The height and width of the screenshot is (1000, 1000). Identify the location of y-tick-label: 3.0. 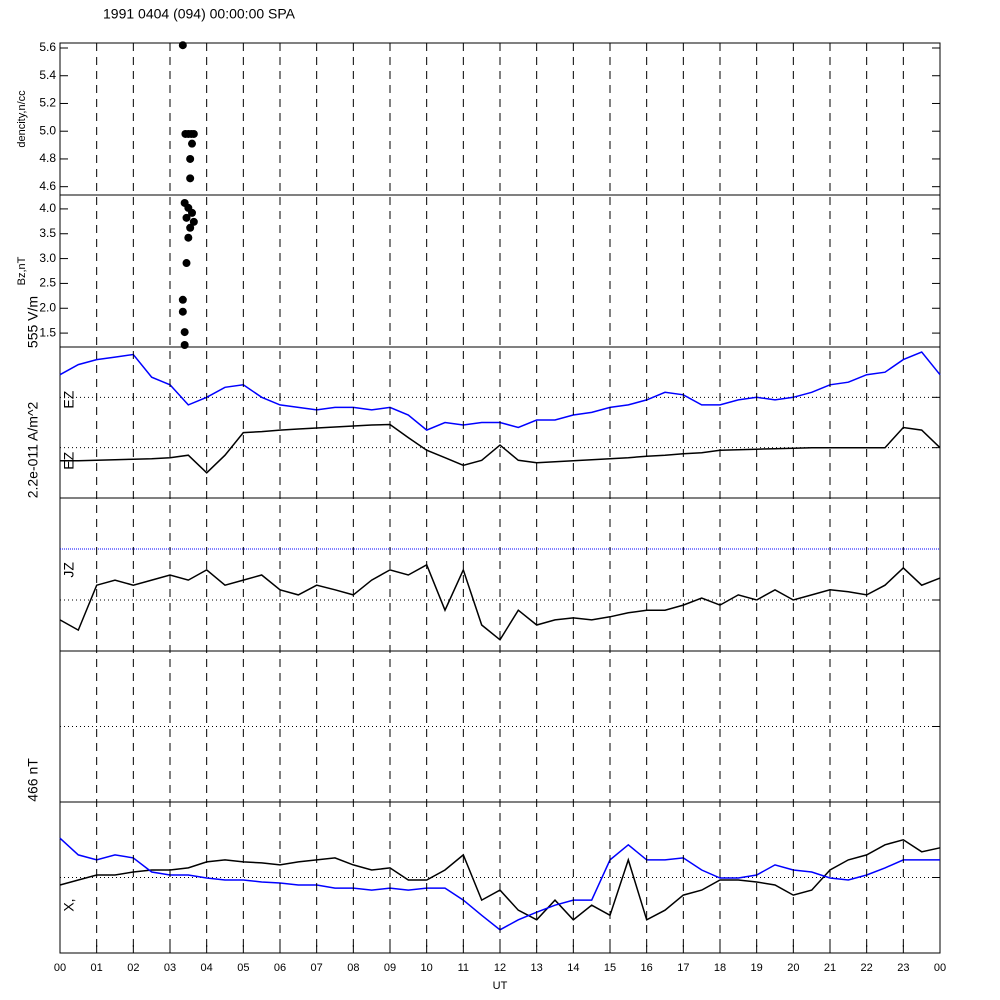
(47, 258).